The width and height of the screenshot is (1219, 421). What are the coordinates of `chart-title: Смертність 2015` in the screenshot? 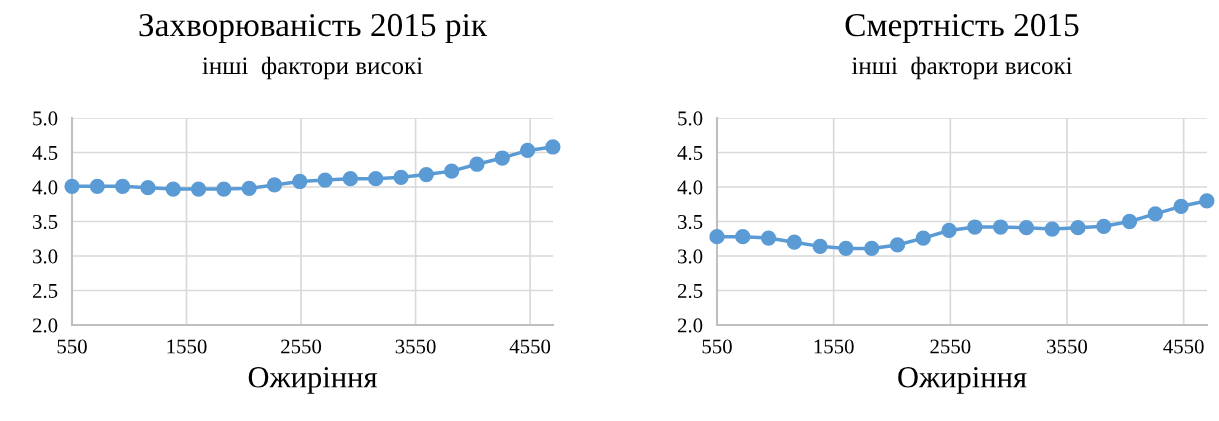 It's located at (962, 28).